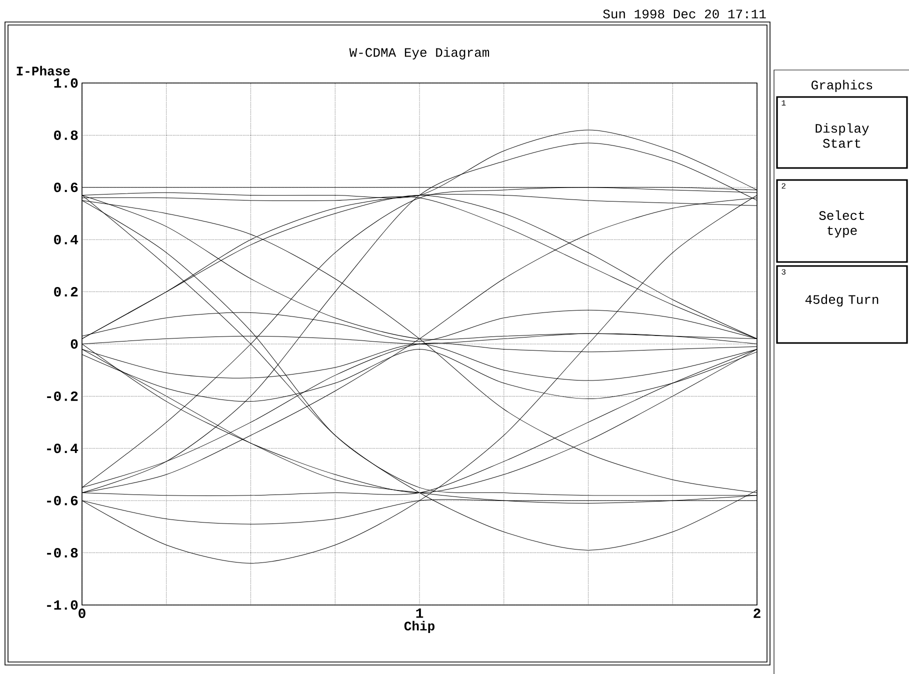 The image size is (909, 674). I want to click on y-tick-label: -0.8, so click(62, 553).